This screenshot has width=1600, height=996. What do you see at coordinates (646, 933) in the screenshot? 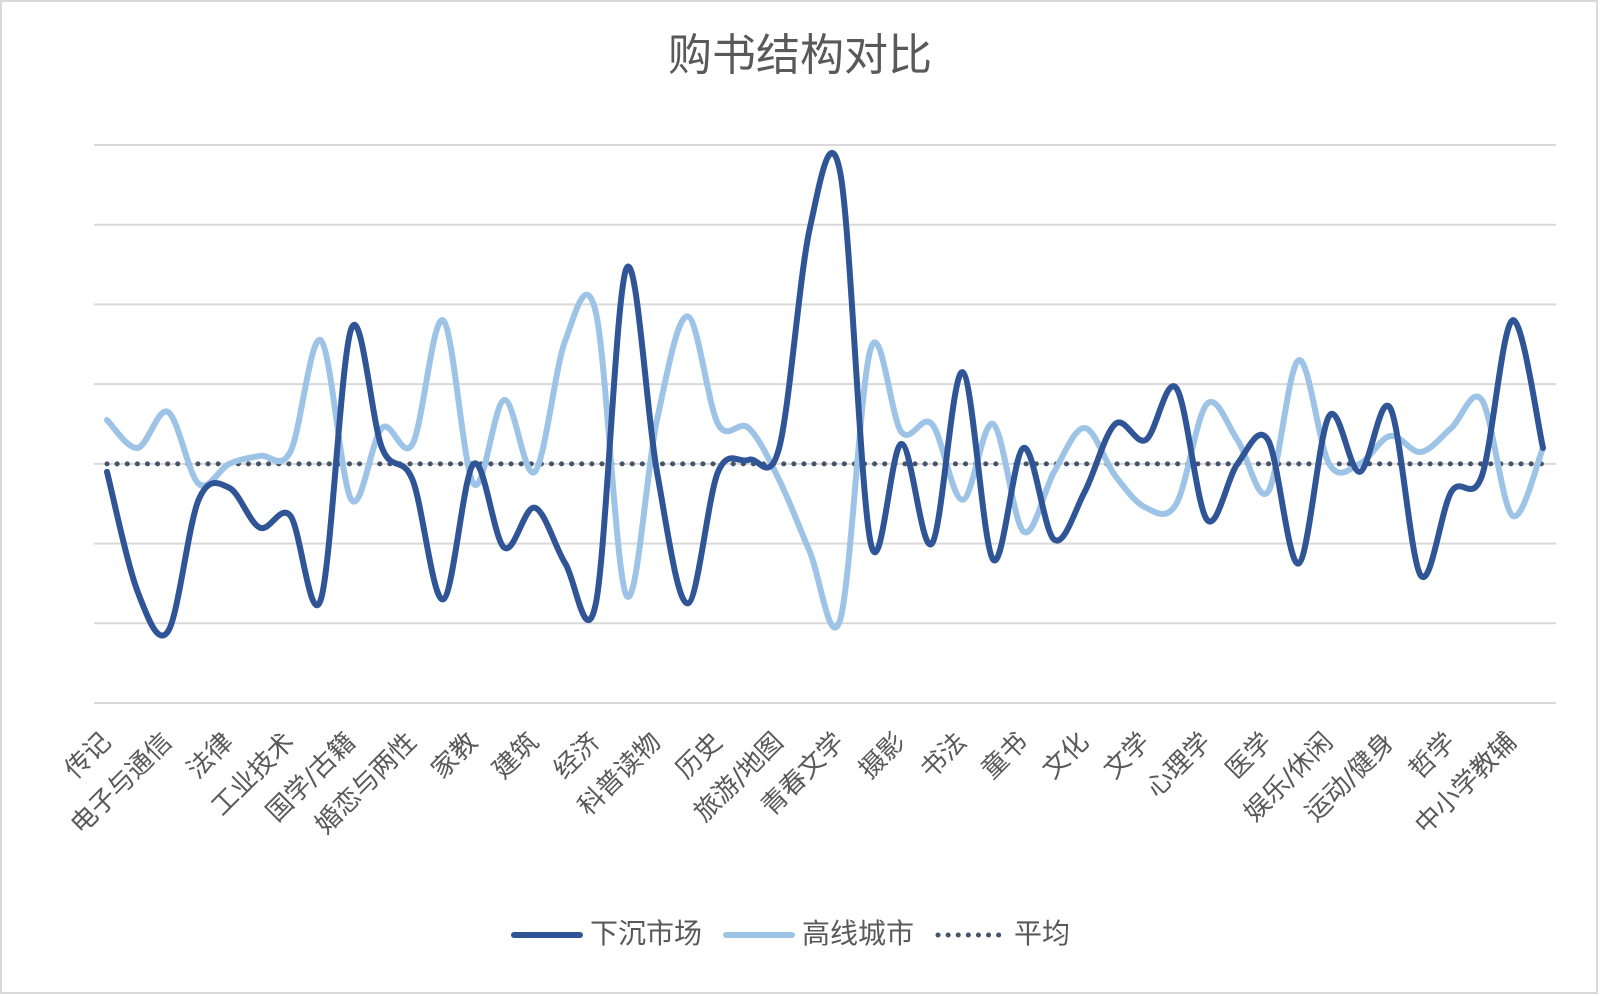
I see `legend-label: 下沉市场` at bounding box center [646, 933].